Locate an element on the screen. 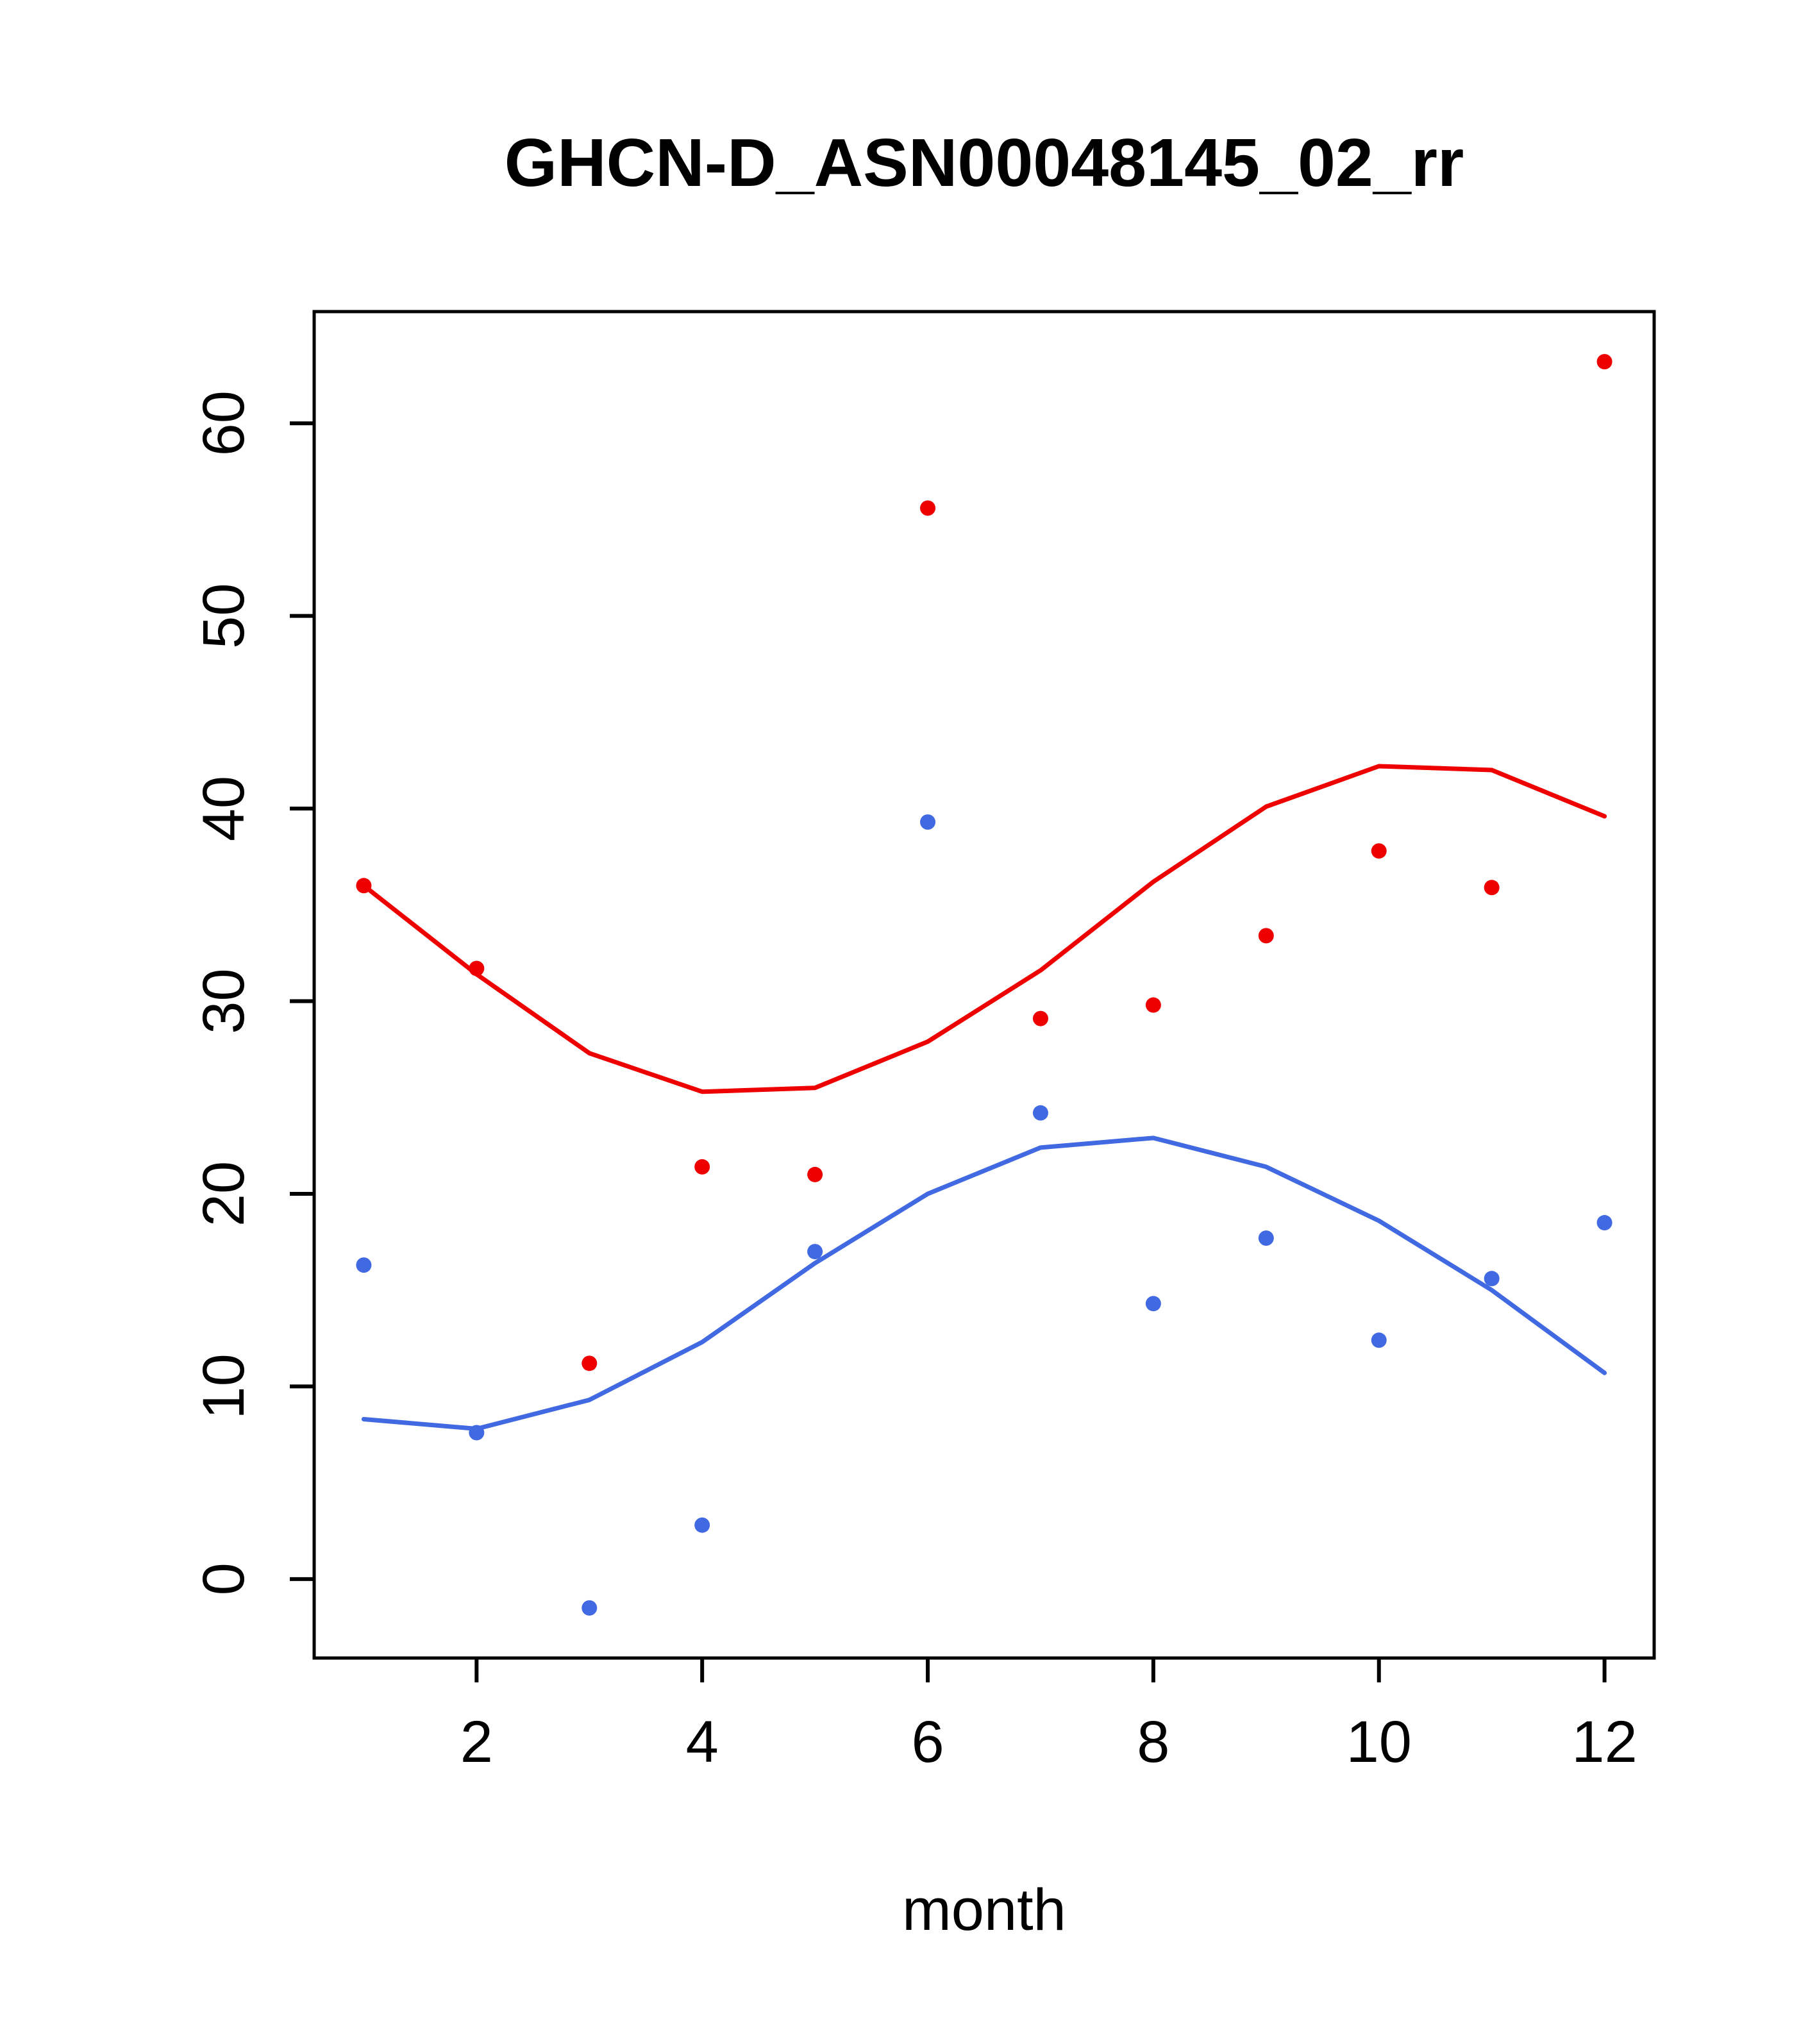  y-tick-label: 40 is located at coordinates (224, 809).